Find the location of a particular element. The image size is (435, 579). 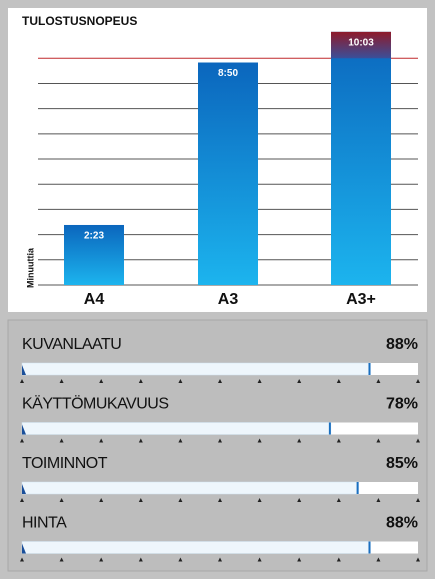

x-tick-label: A3+ is located at coordinates (361, 299).